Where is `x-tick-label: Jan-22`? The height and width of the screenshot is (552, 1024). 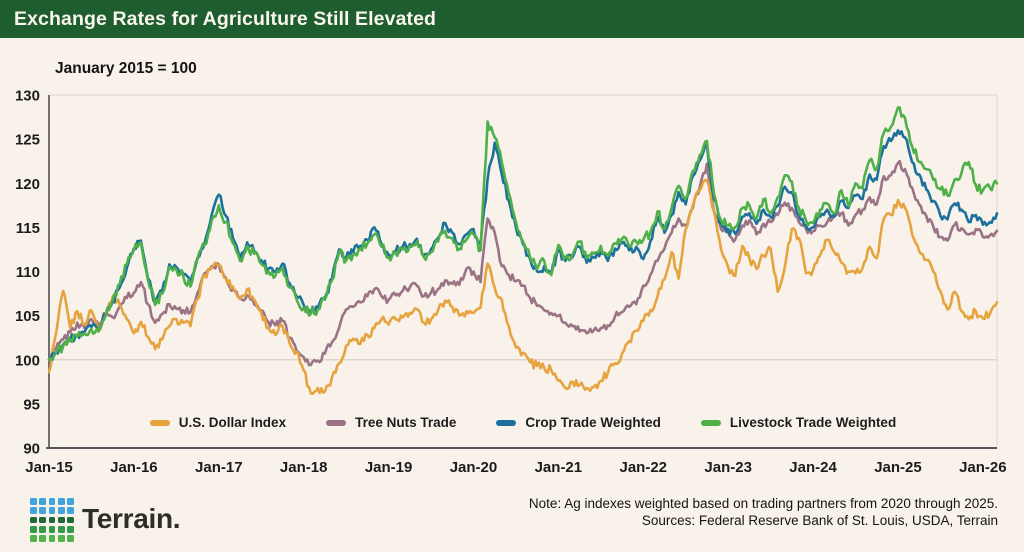 x-tick-label: Jan-22 is located at coordinates (644, 467).